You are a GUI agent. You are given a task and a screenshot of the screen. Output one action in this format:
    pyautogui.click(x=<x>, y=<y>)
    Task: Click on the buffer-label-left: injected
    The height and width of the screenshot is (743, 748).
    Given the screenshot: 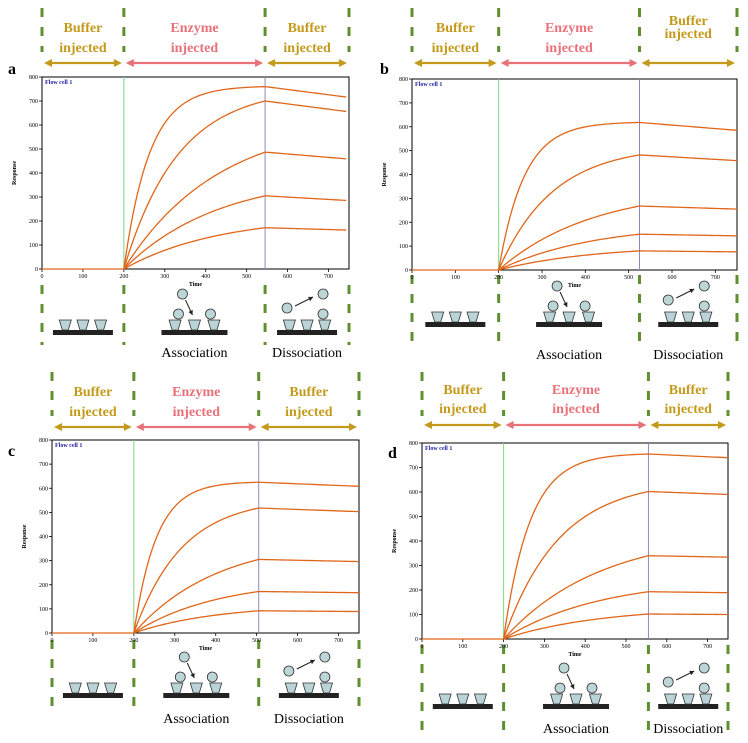 What is the action you would take?
    pyautogui.click(x=83, y=48)
    